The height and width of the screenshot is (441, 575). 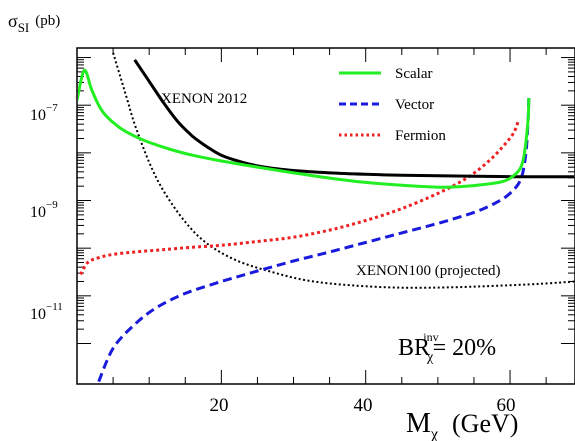 I want to click on x-tick-label-40: 40, so click(x=363, y=405).